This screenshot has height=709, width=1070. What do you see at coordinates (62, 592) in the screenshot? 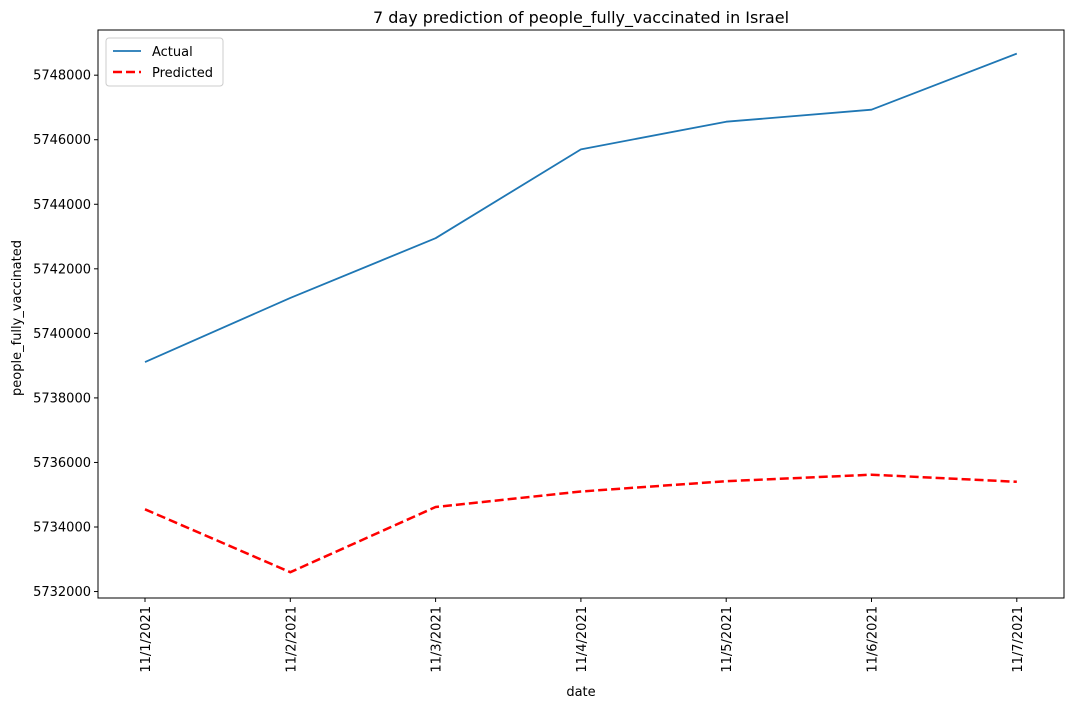
I see `y-tick-label: 5732000` at bounding box center [62, 592].